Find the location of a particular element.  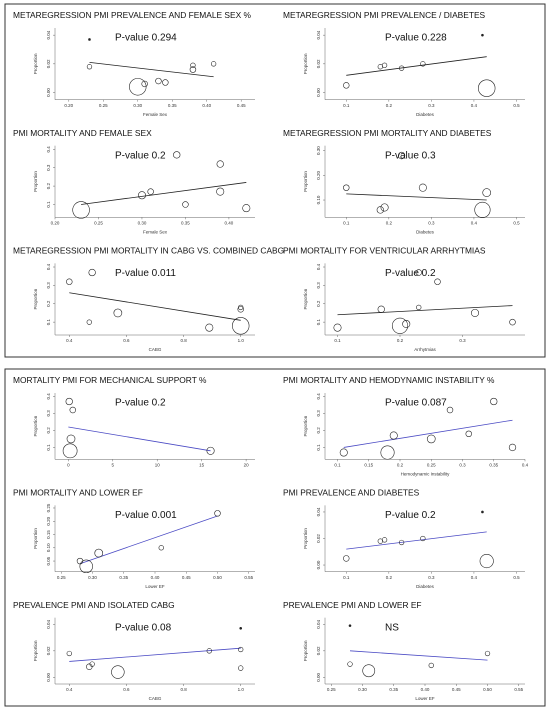

x-tick-label: 10 is located at coordinates (158, 465).